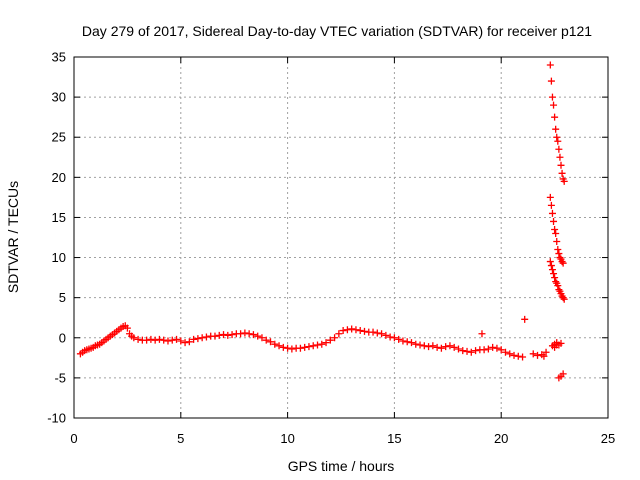 The image size is (640, 480). What do you see at coordinates (59, 217) in the screenshot?
I see `y-tick-label: 15` at bounding box center [59, 217].